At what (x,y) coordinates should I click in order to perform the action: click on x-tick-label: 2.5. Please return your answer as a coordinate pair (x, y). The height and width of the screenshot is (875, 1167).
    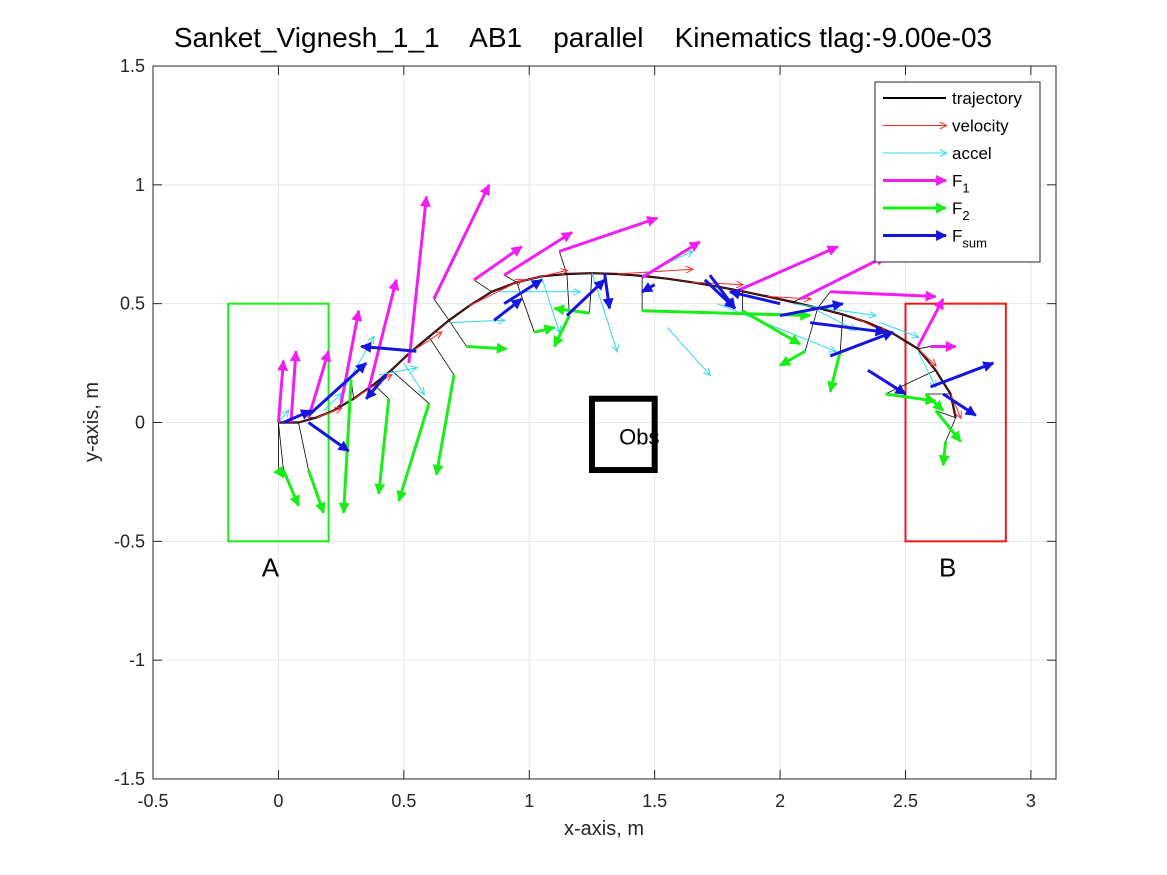
    Looking at the image, I should click on (905, 801).